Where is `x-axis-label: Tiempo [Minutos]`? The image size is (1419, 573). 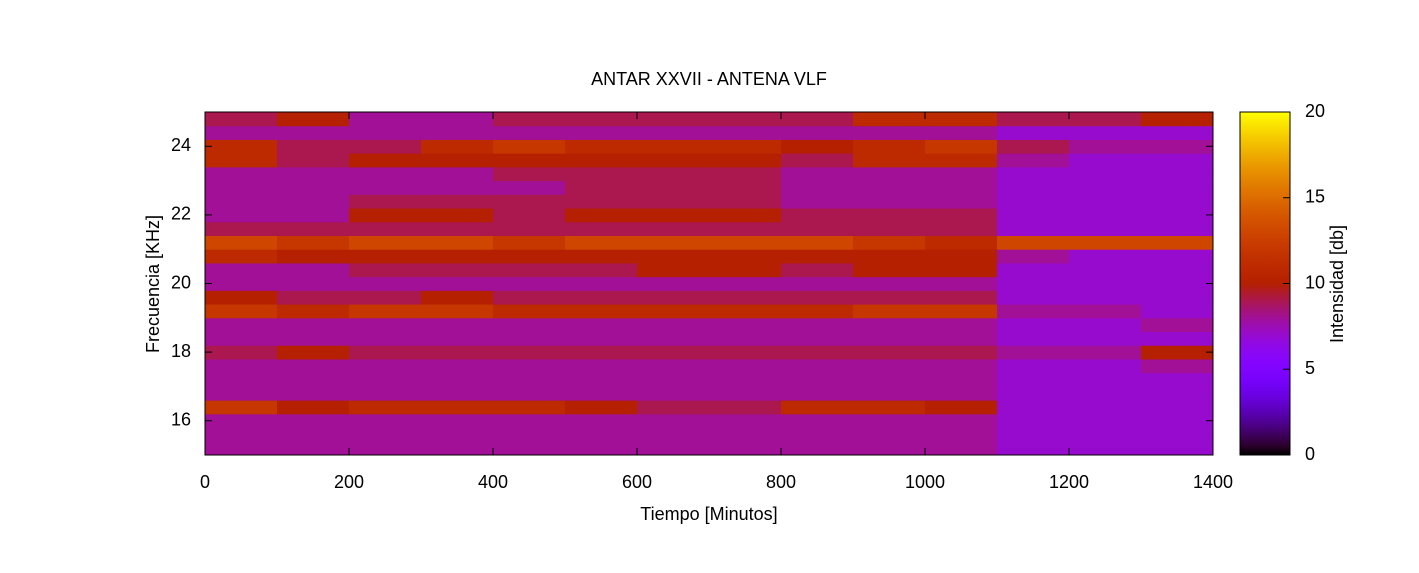
x-axis-label: Tiempo [Minutos] is located at coordinates (708, 514).